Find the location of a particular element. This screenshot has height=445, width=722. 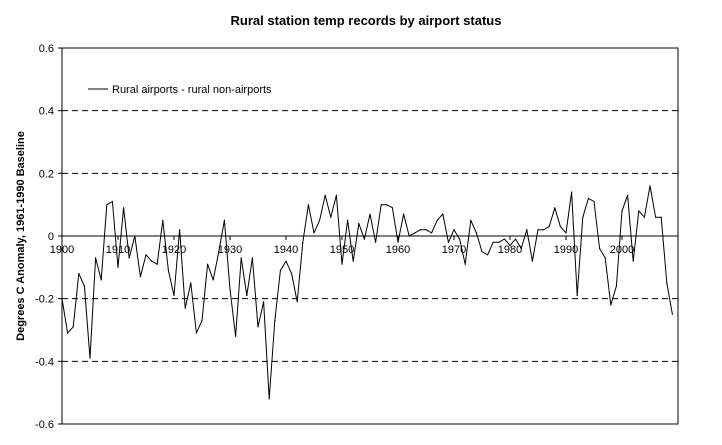

y-axis-ticks: 0.6 0.4 0.2 0 -0.2 -0.4 -0.6 is located at coordinates (48, 237).